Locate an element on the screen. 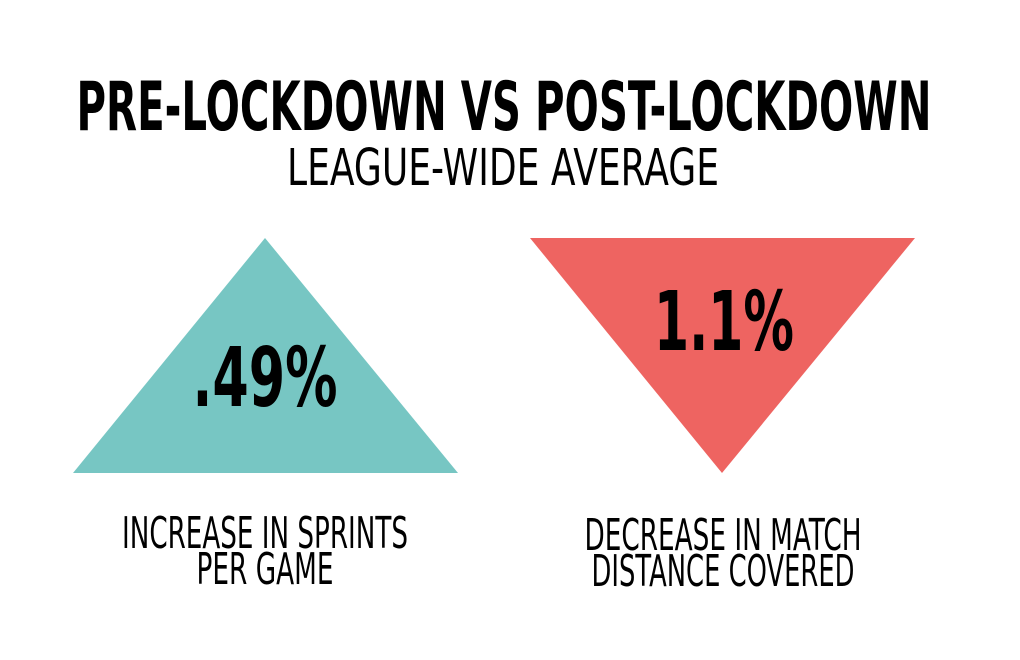  stat-value: 1.1% is located at coordinates (724, 322).